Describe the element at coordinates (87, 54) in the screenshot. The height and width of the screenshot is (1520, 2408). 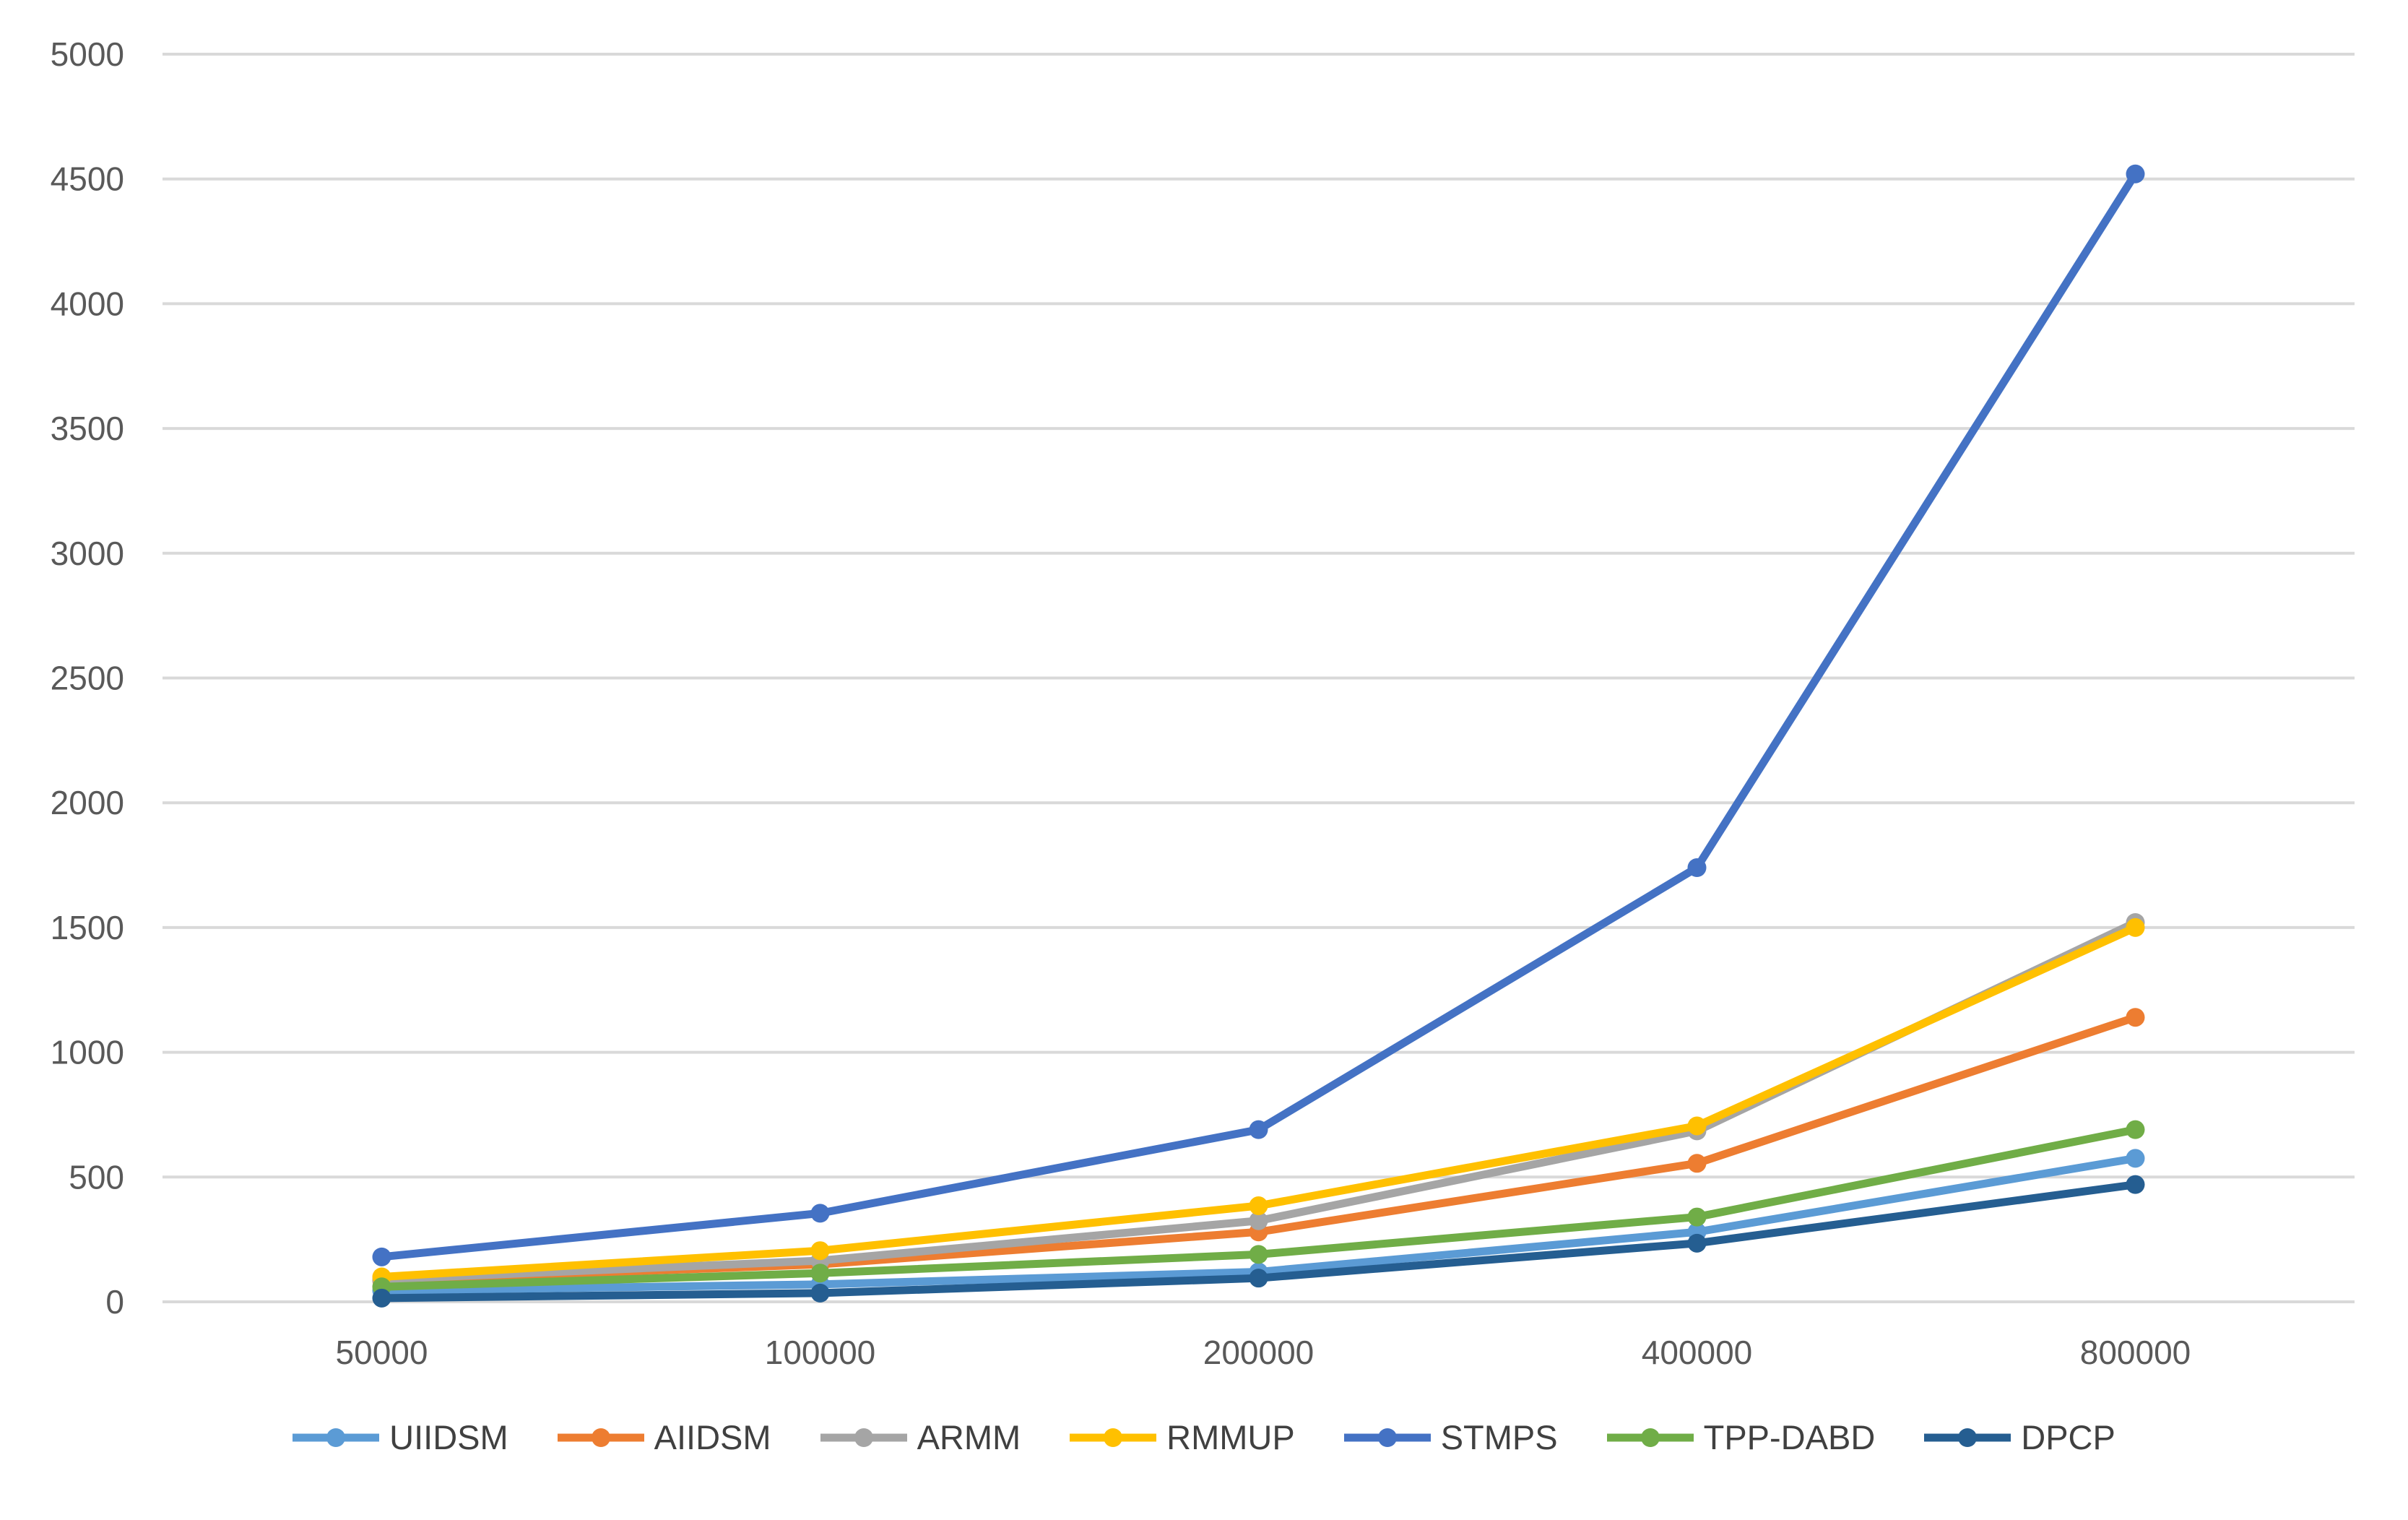
I see `y-tick-label: 5000` at that location.